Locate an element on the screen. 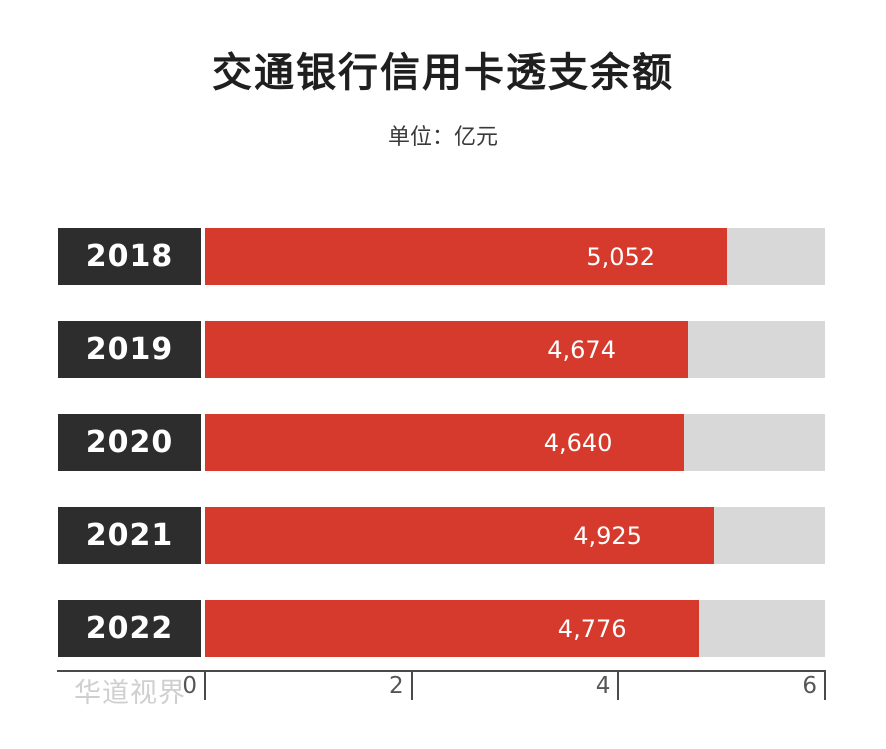 Image resolution: width=886 pixels, height=749 pixels. bar-track: 4,925 is located at coordinates (515, 535).